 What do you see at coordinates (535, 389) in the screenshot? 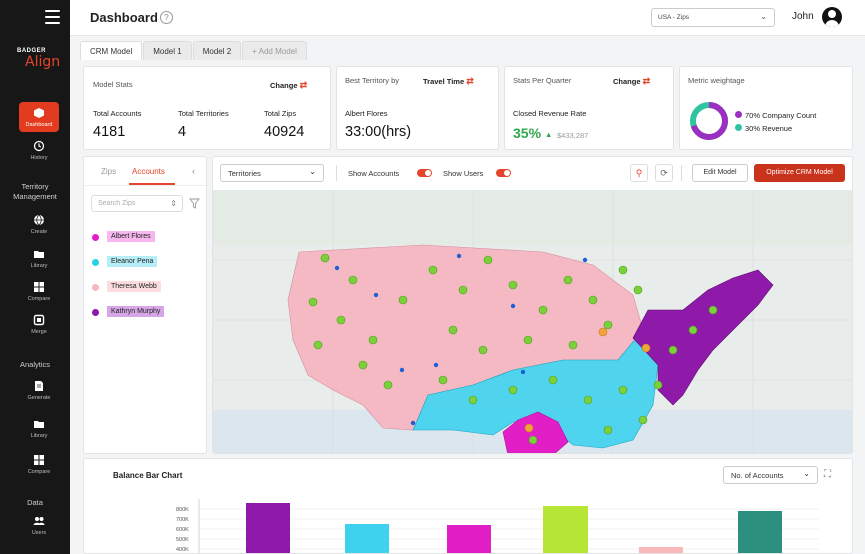
I see `territory-eleanor-pena` at bounding box center [535, 389].